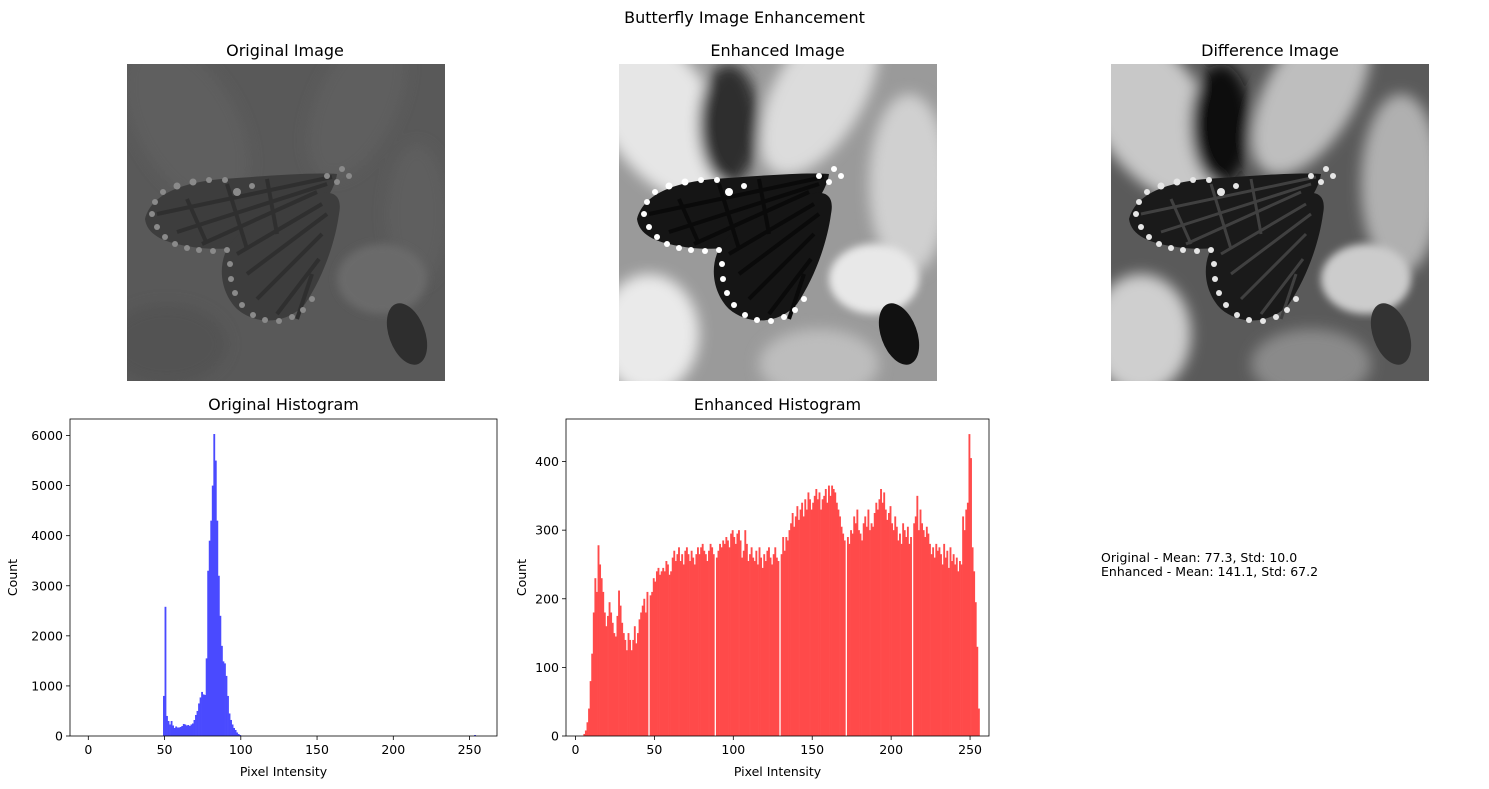 Image resolution: width=1489 pixels, height=789 pixels. I want to click on y-tick-label: 2000, so click(47, 635).